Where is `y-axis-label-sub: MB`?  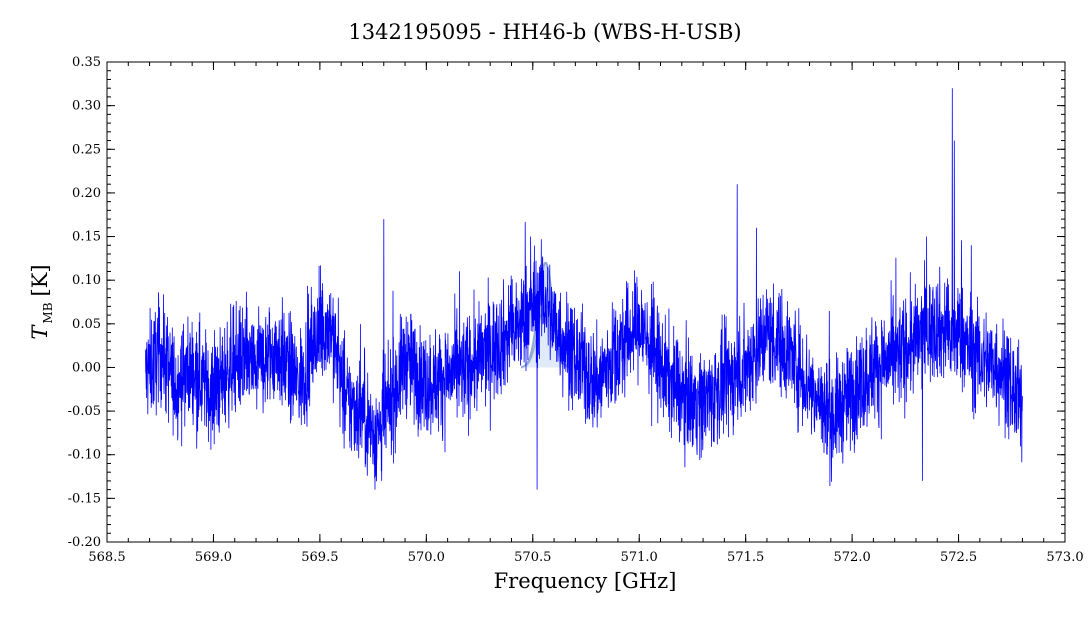
y-axis-label-sub: MB is located at coordinates (48, 312).